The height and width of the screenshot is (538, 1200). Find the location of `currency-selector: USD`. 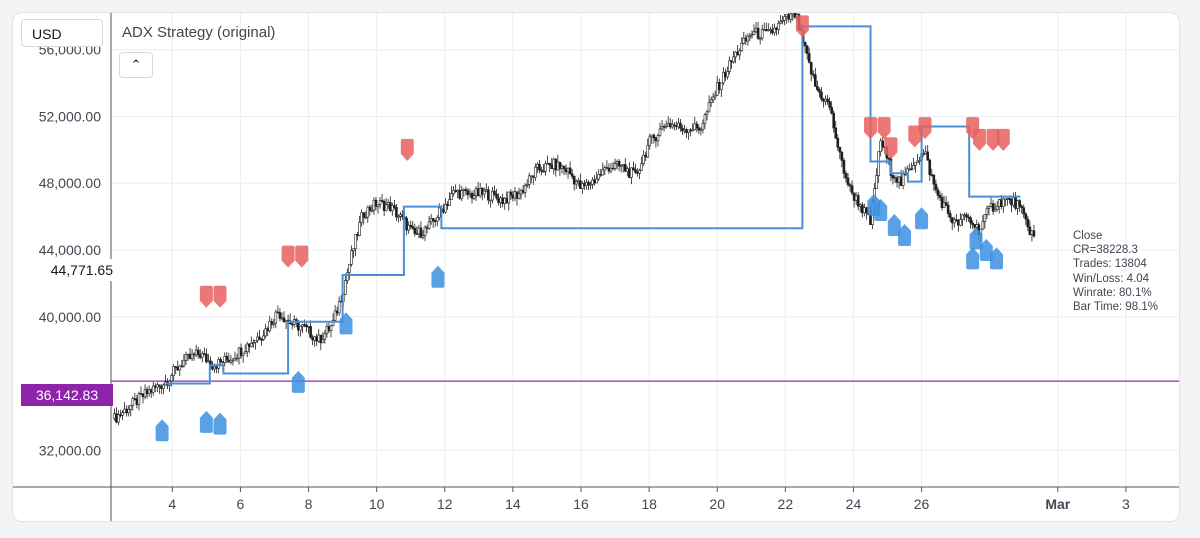

currency-selector: USD is located at coordinates (62, 33).